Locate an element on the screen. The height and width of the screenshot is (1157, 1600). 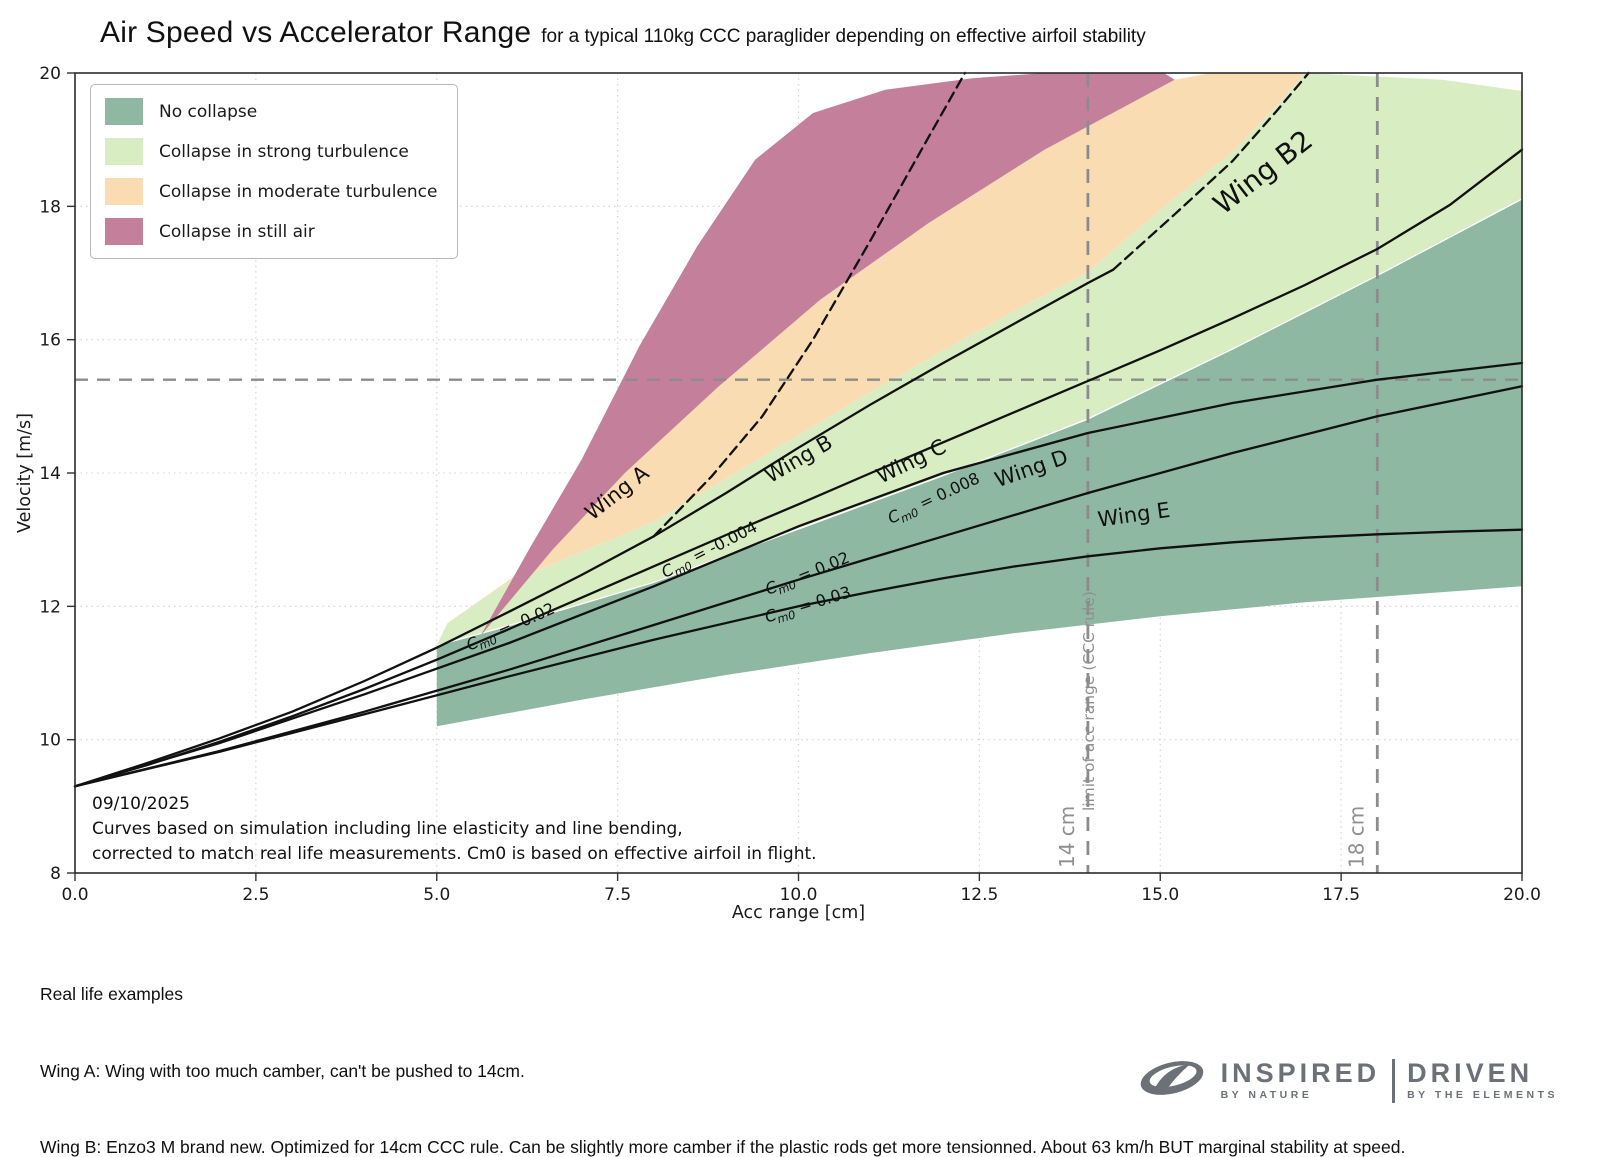
legend-item-no-collapse: No collapse is located at coordinates (271, 111).